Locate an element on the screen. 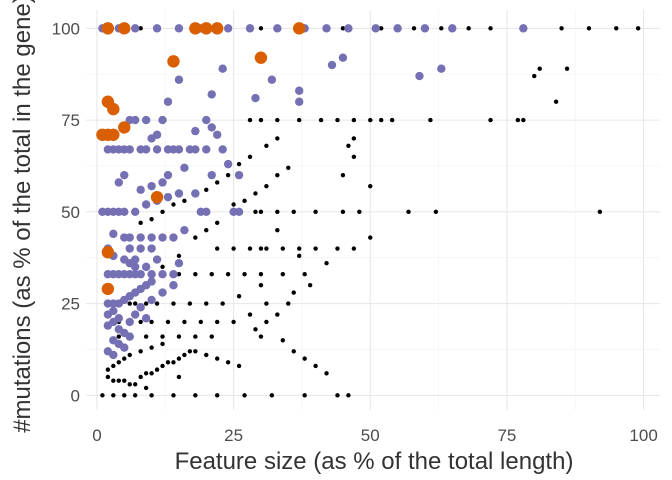 The height and width of the screenshot is (480, 672). y-tick-label: 50 is located at coordinates (70, 212).